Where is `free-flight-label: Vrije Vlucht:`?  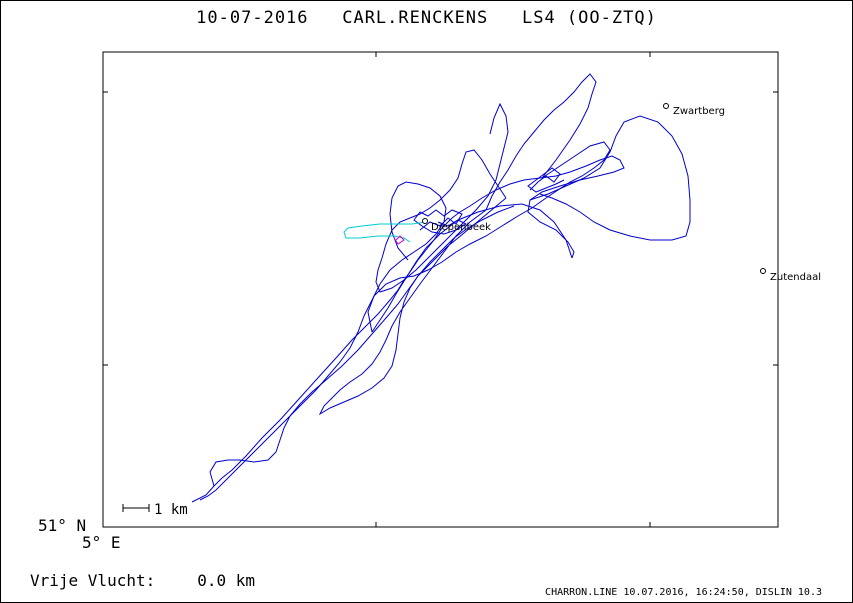
free-flight-label: Vrije Vlucht: is located at coordinates (93, 580).